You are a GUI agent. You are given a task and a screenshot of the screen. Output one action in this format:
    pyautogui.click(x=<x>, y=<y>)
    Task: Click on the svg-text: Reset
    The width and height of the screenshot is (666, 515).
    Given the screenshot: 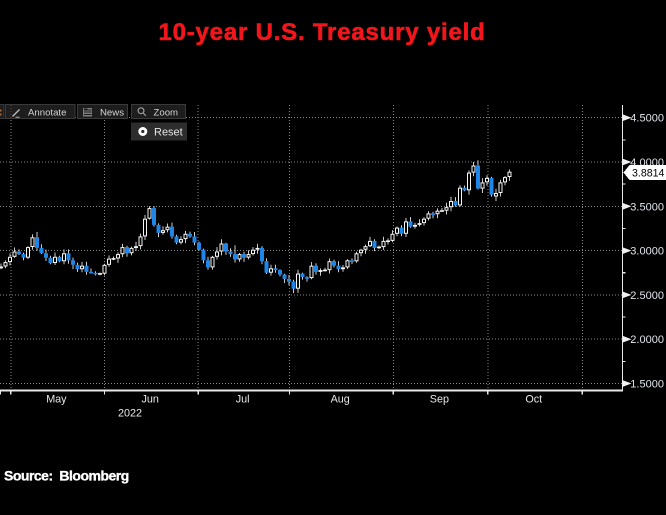 What is the action you would take?
    pyautogui.click(x=168, y=133)
    